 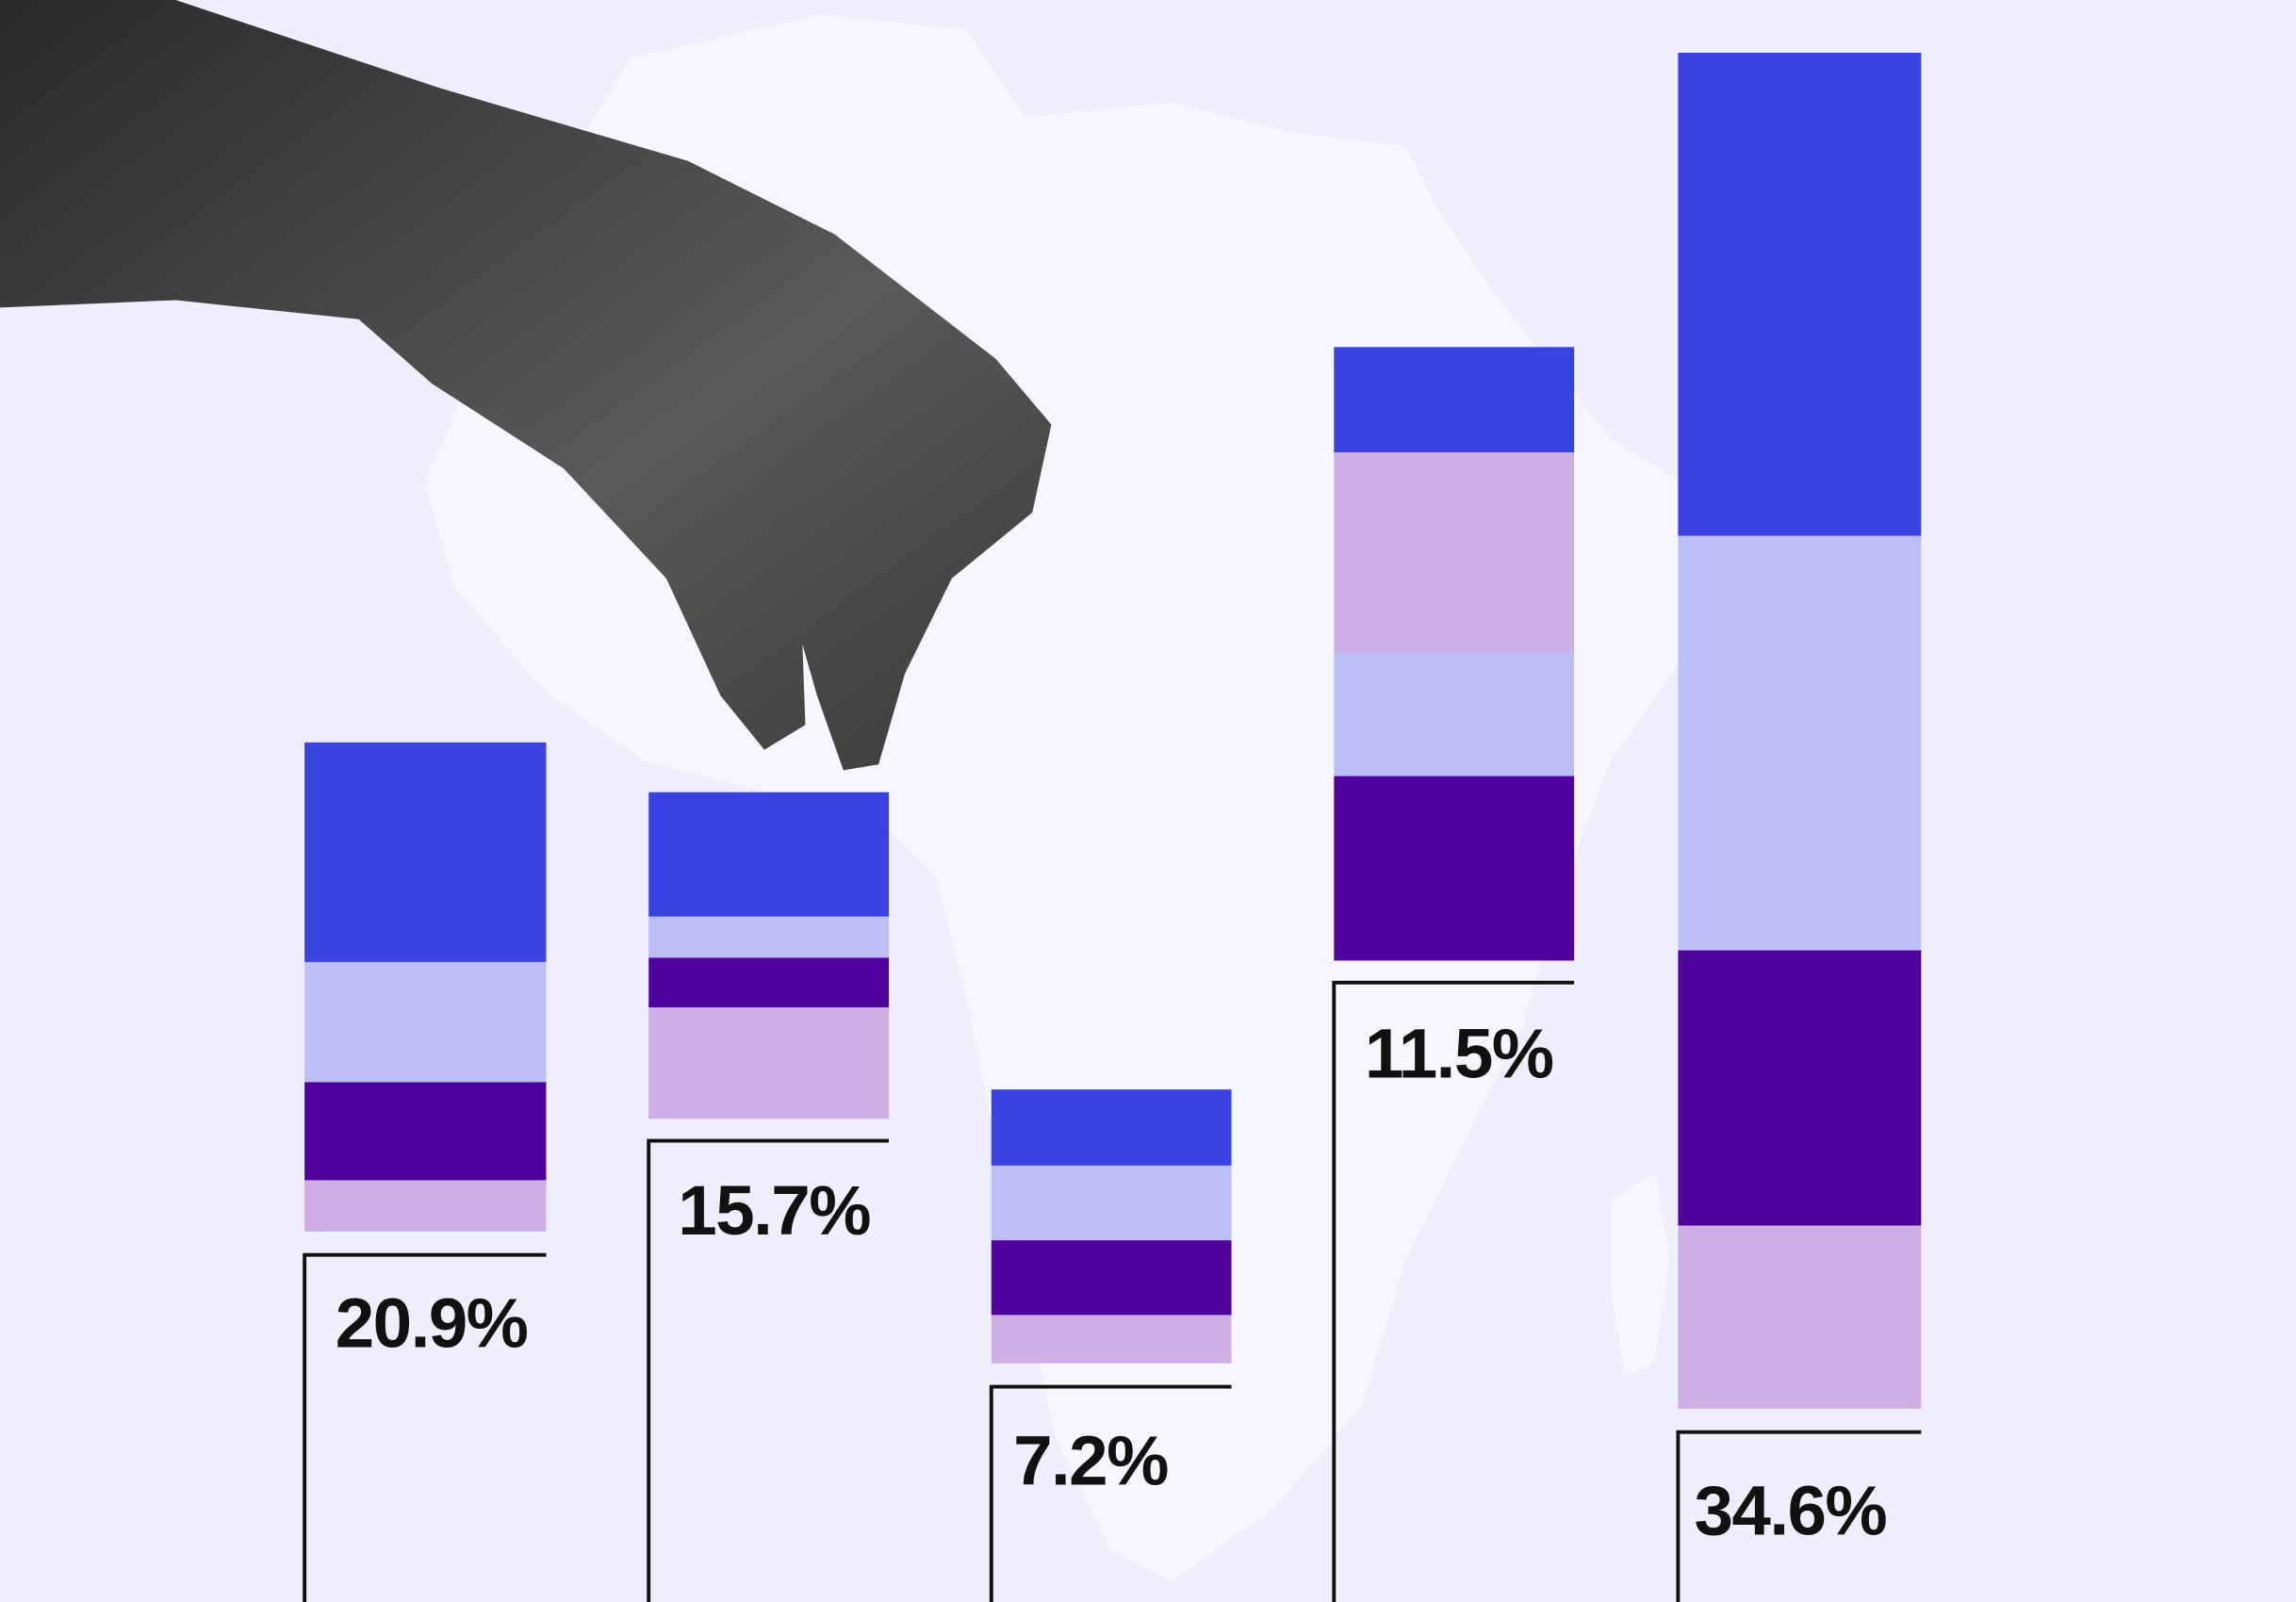 I want to click on bar-label: 7.2%, so click(x=1090, y=1460).